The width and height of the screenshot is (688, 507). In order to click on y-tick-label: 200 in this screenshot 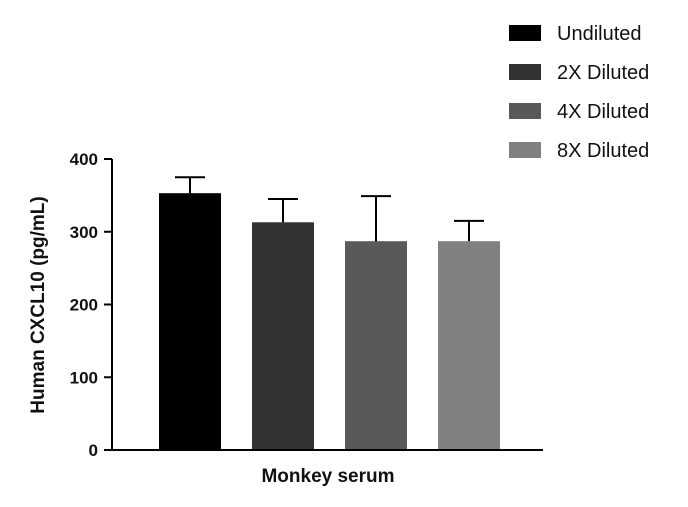, I will do `click(84, 305)`.